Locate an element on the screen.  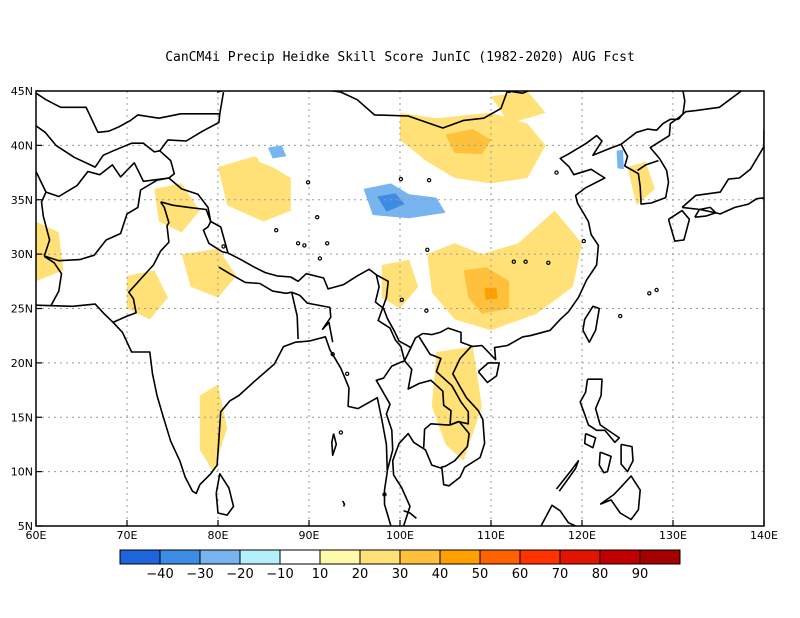
coast-nicobar is located at coordinates (343, 503).